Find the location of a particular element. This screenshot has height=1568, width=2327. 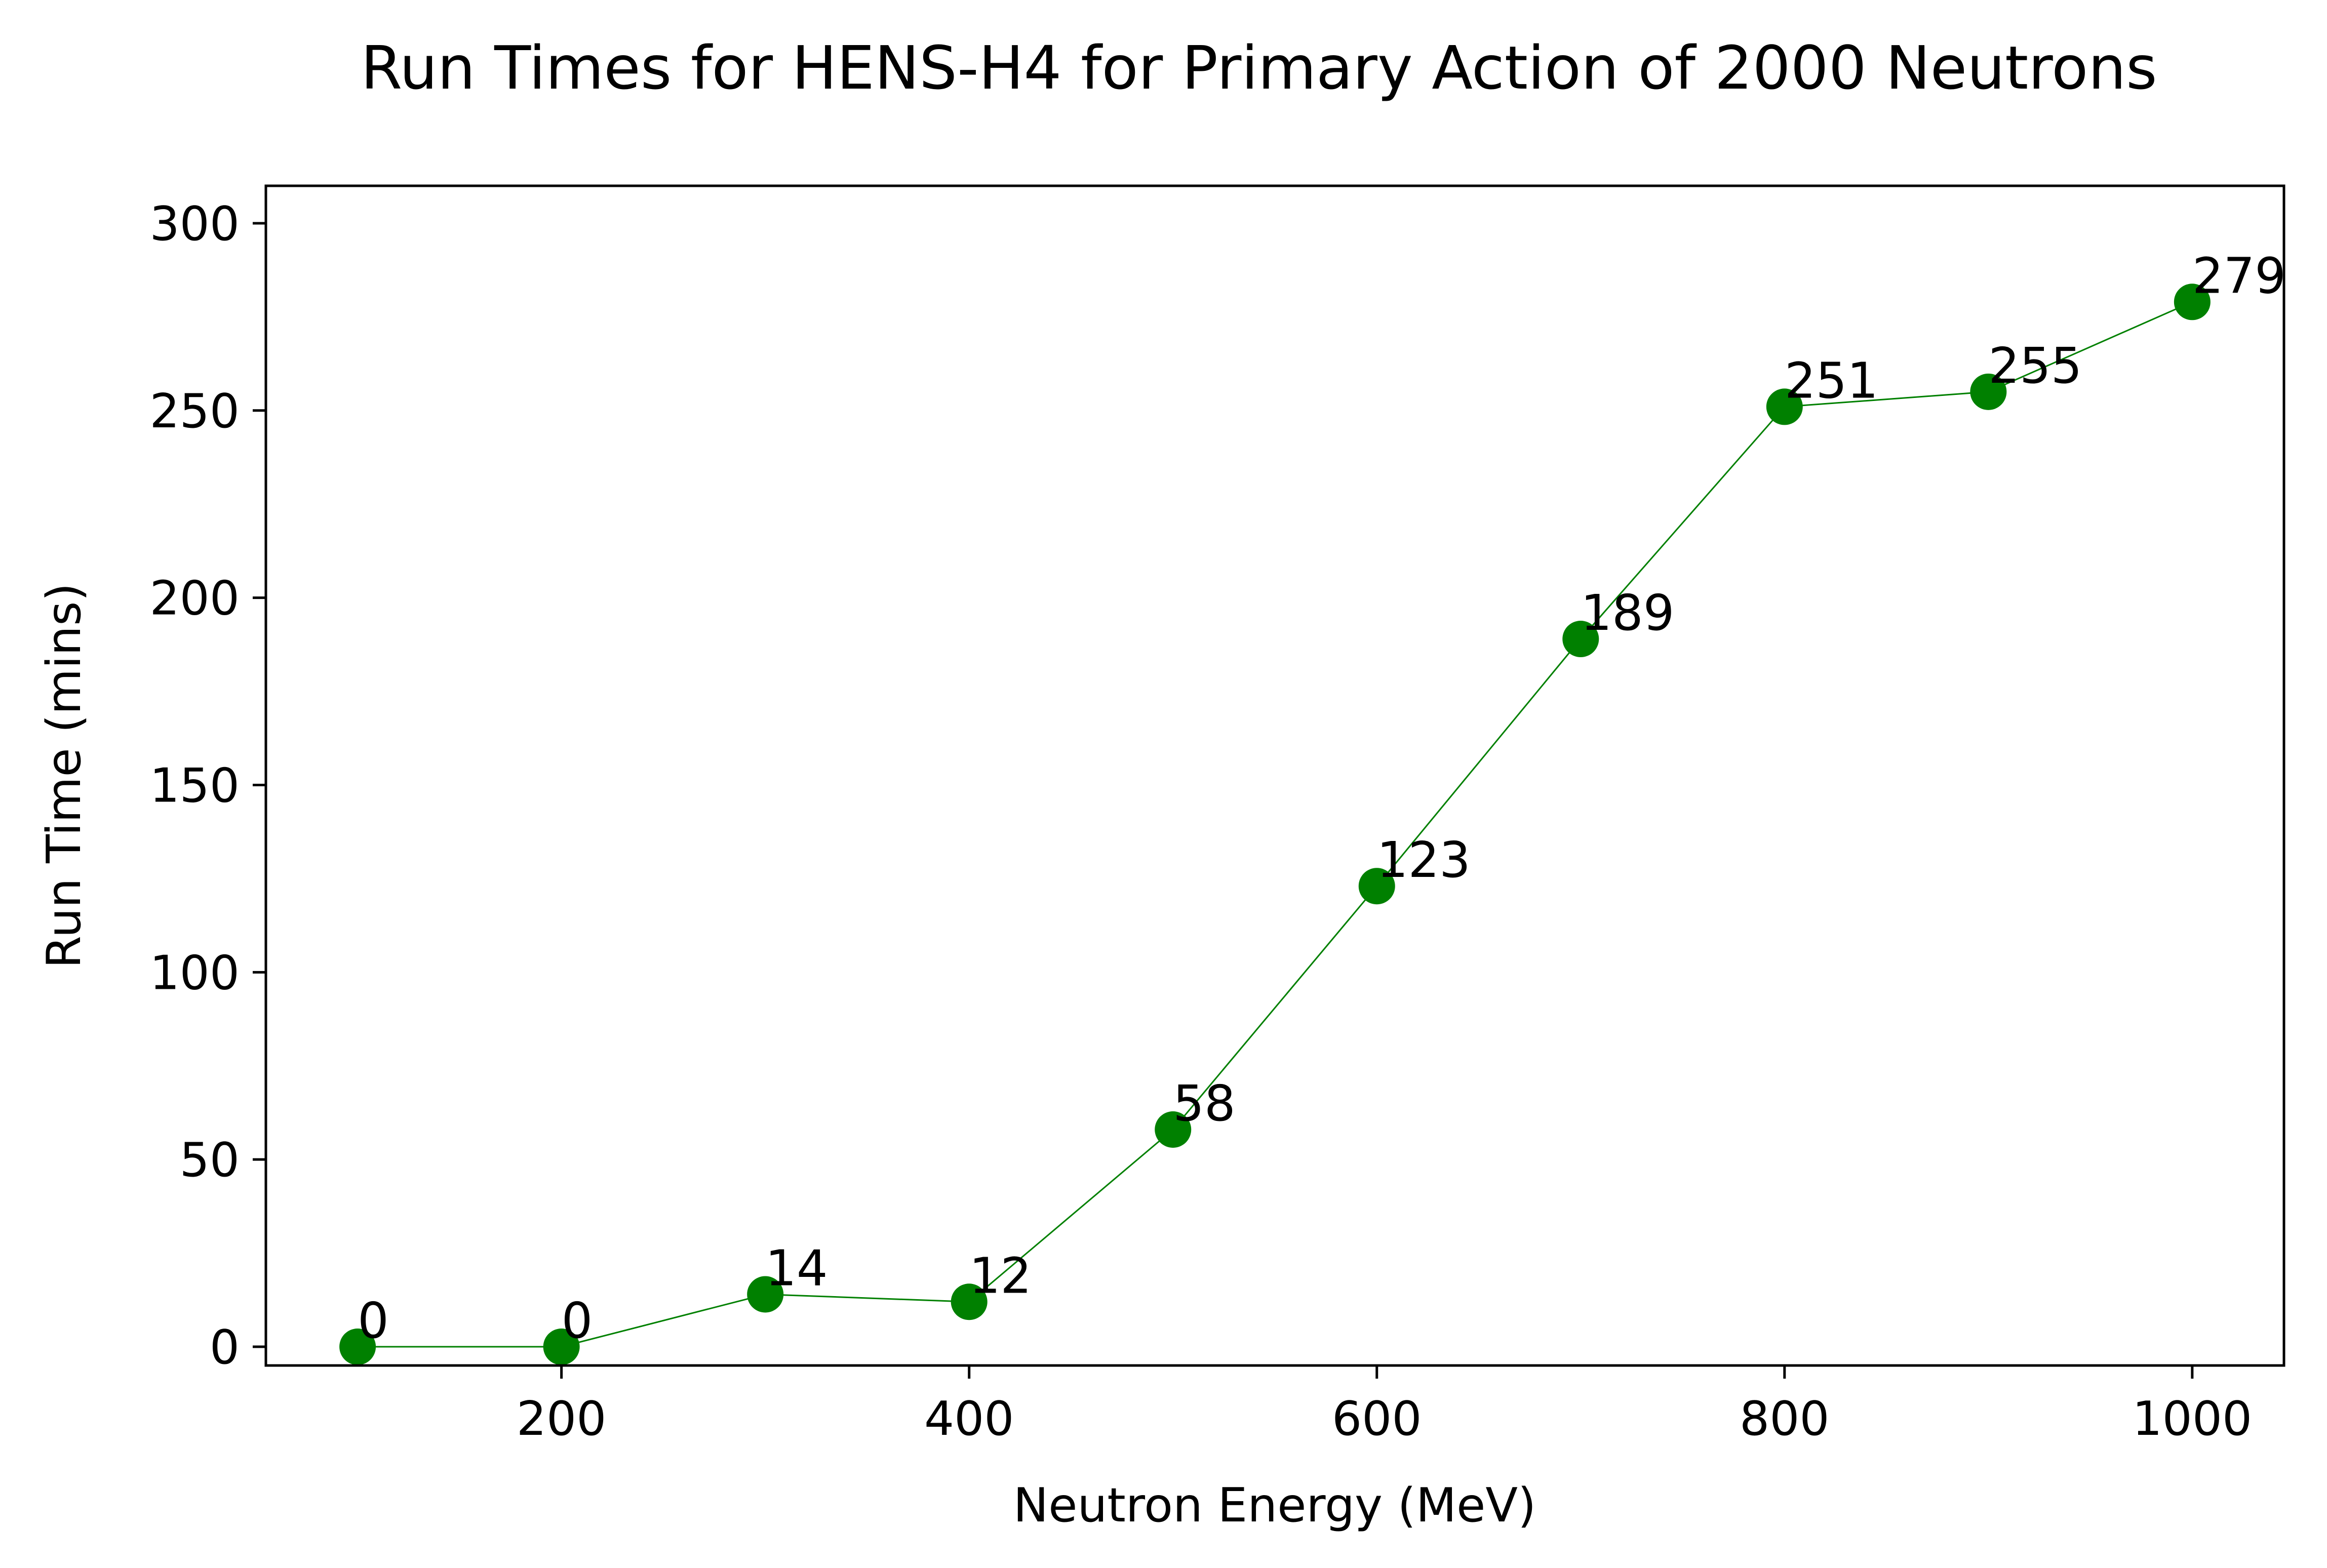

y-tick-label-150: 150 is located at coordinates (195, 786).